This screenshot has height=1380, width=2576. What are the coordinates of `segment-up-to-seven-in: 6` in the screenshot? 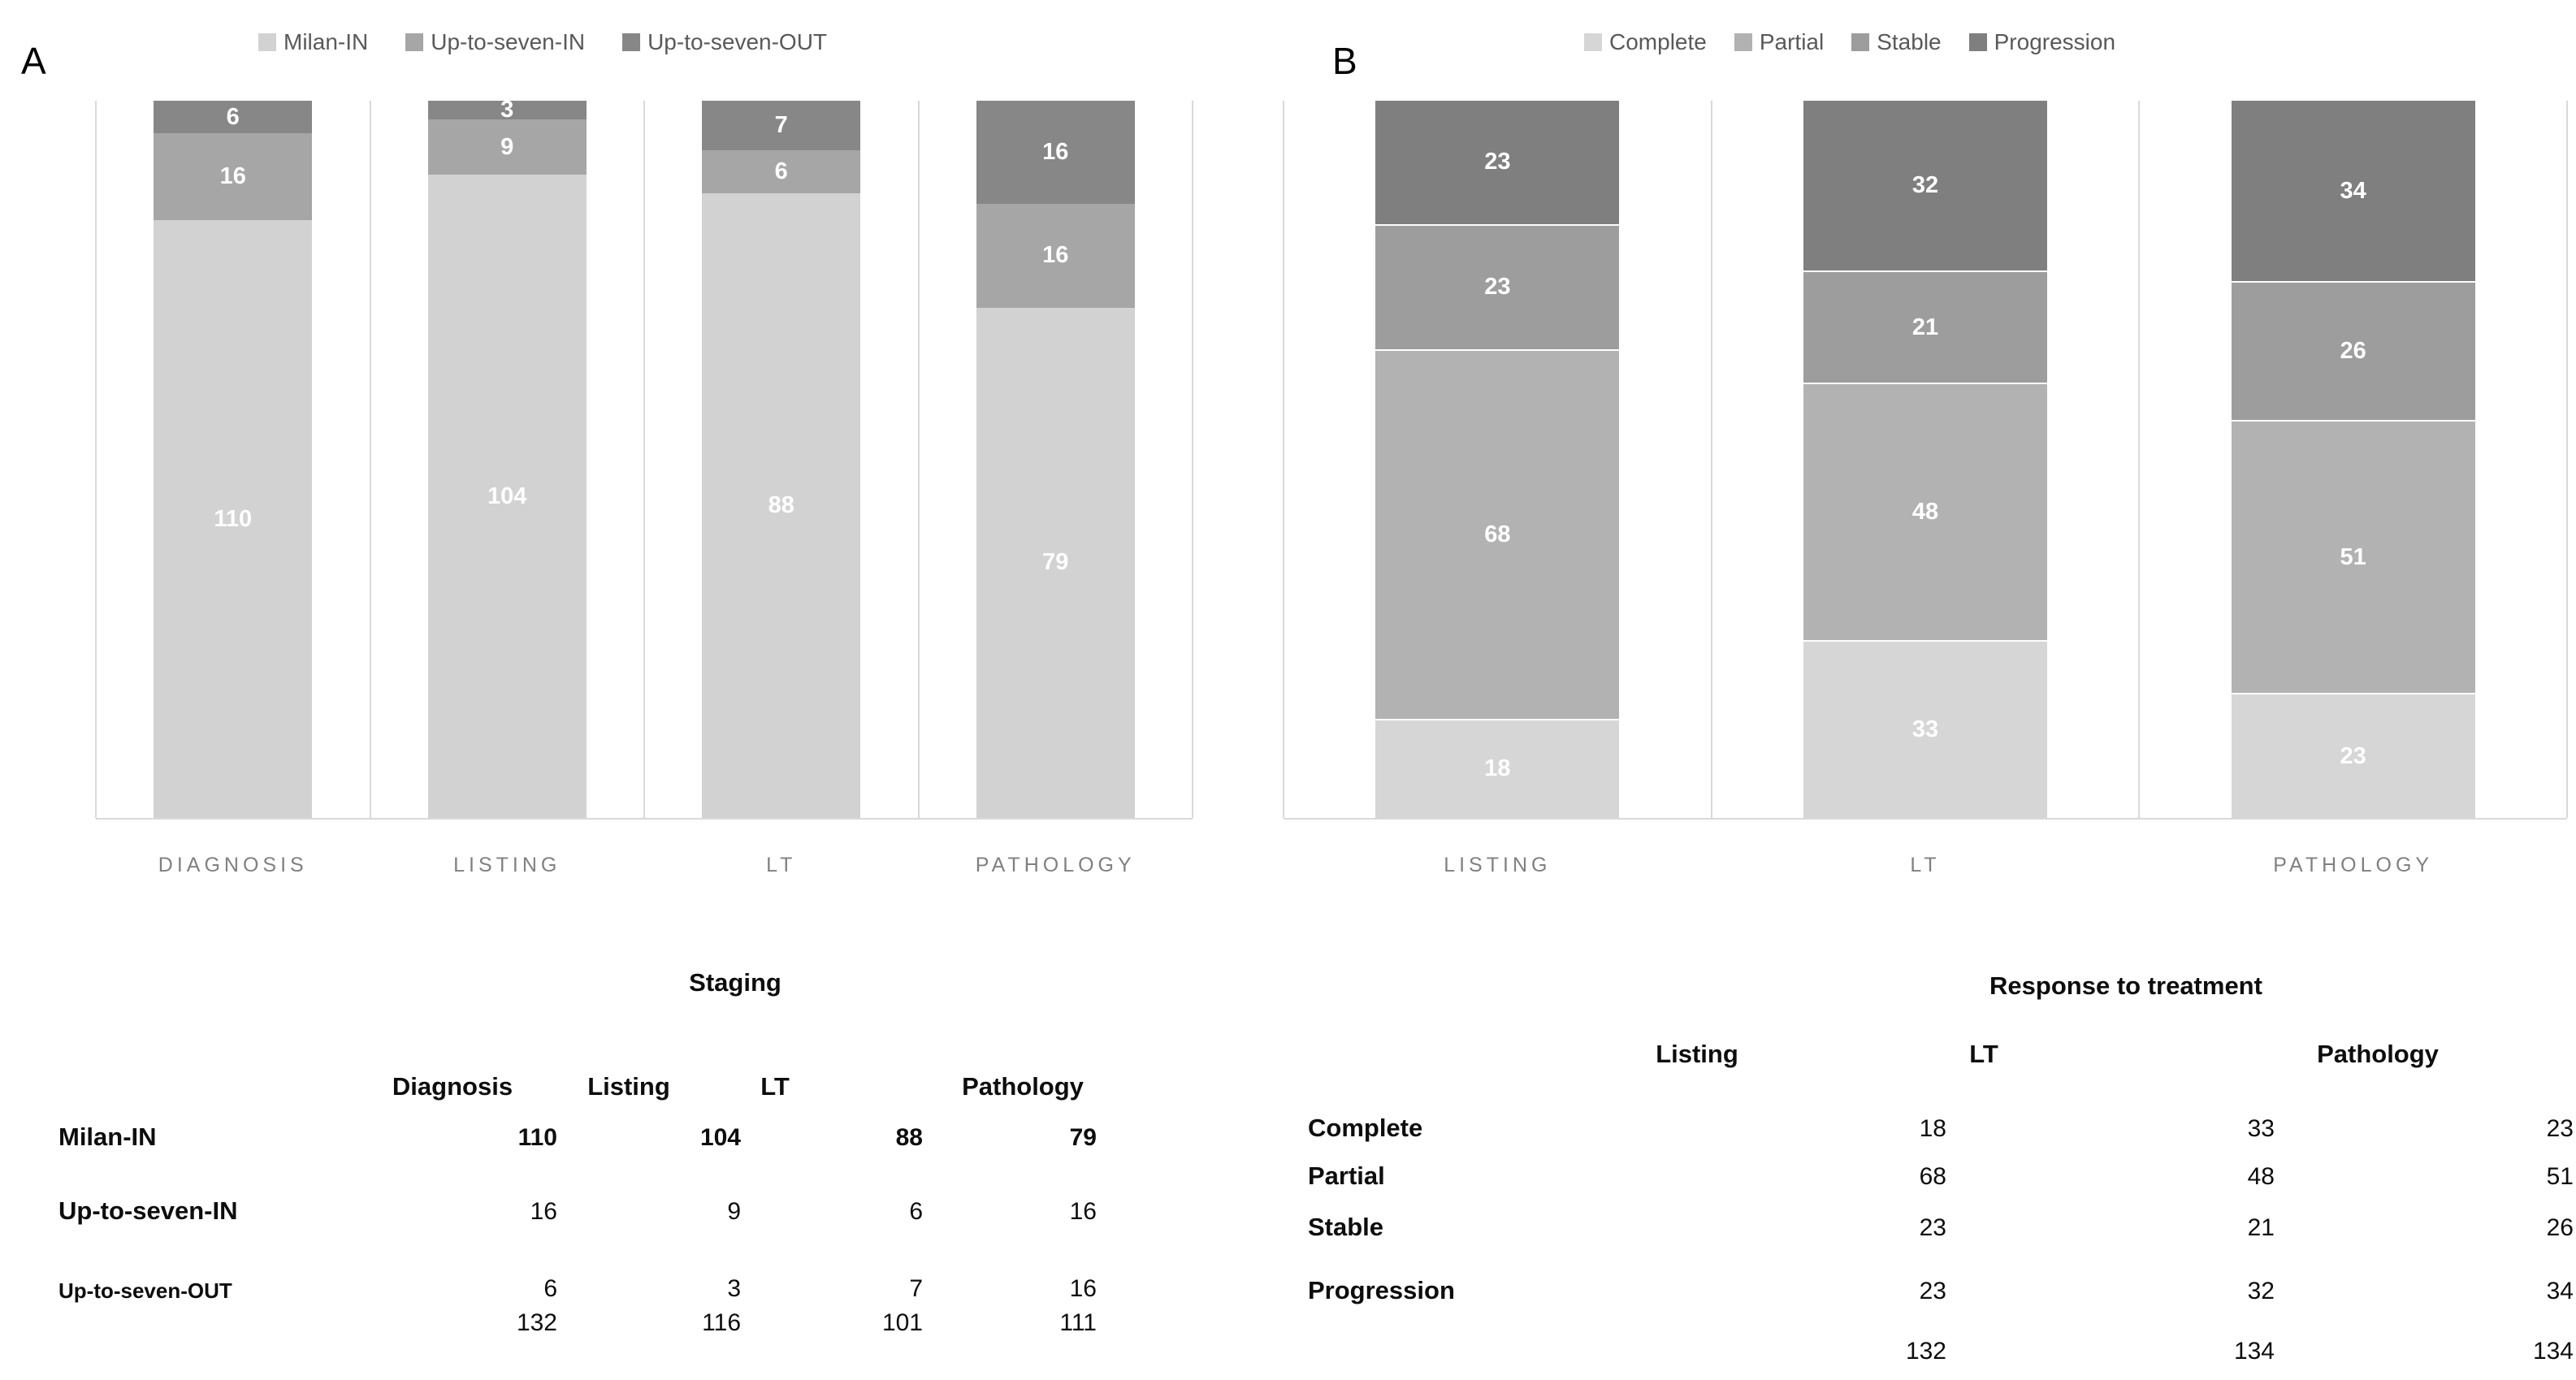 It's located at (782, 171).